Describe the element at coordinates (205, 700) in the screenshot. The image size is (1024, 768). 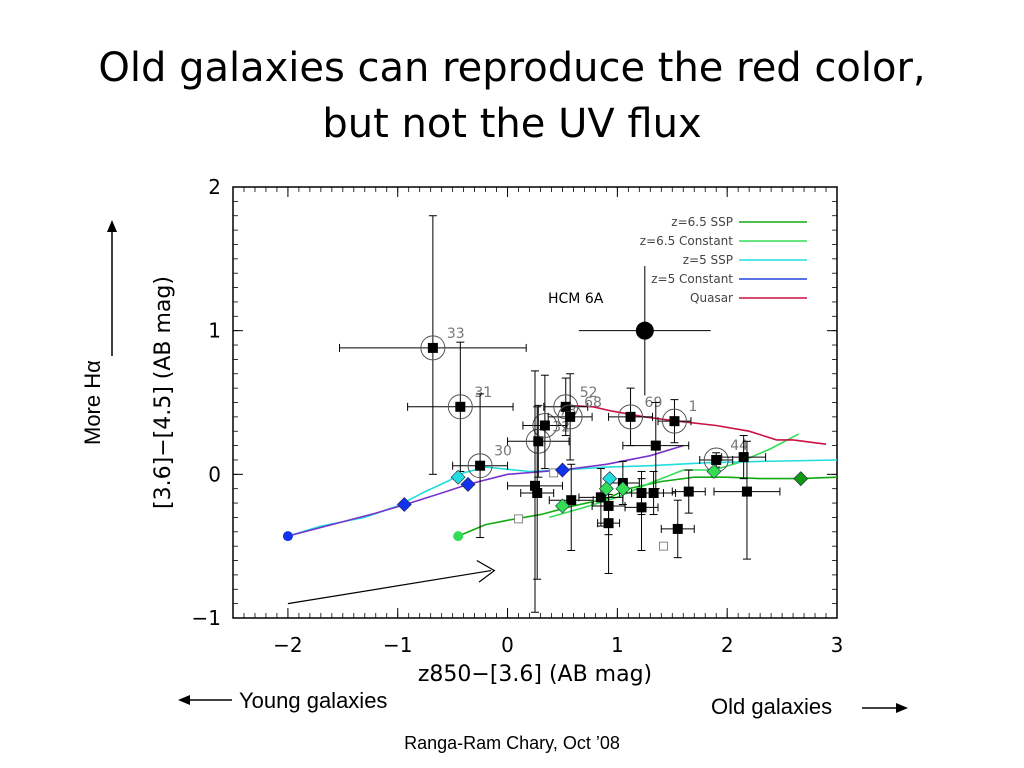
I see `young-arrow` at that location.